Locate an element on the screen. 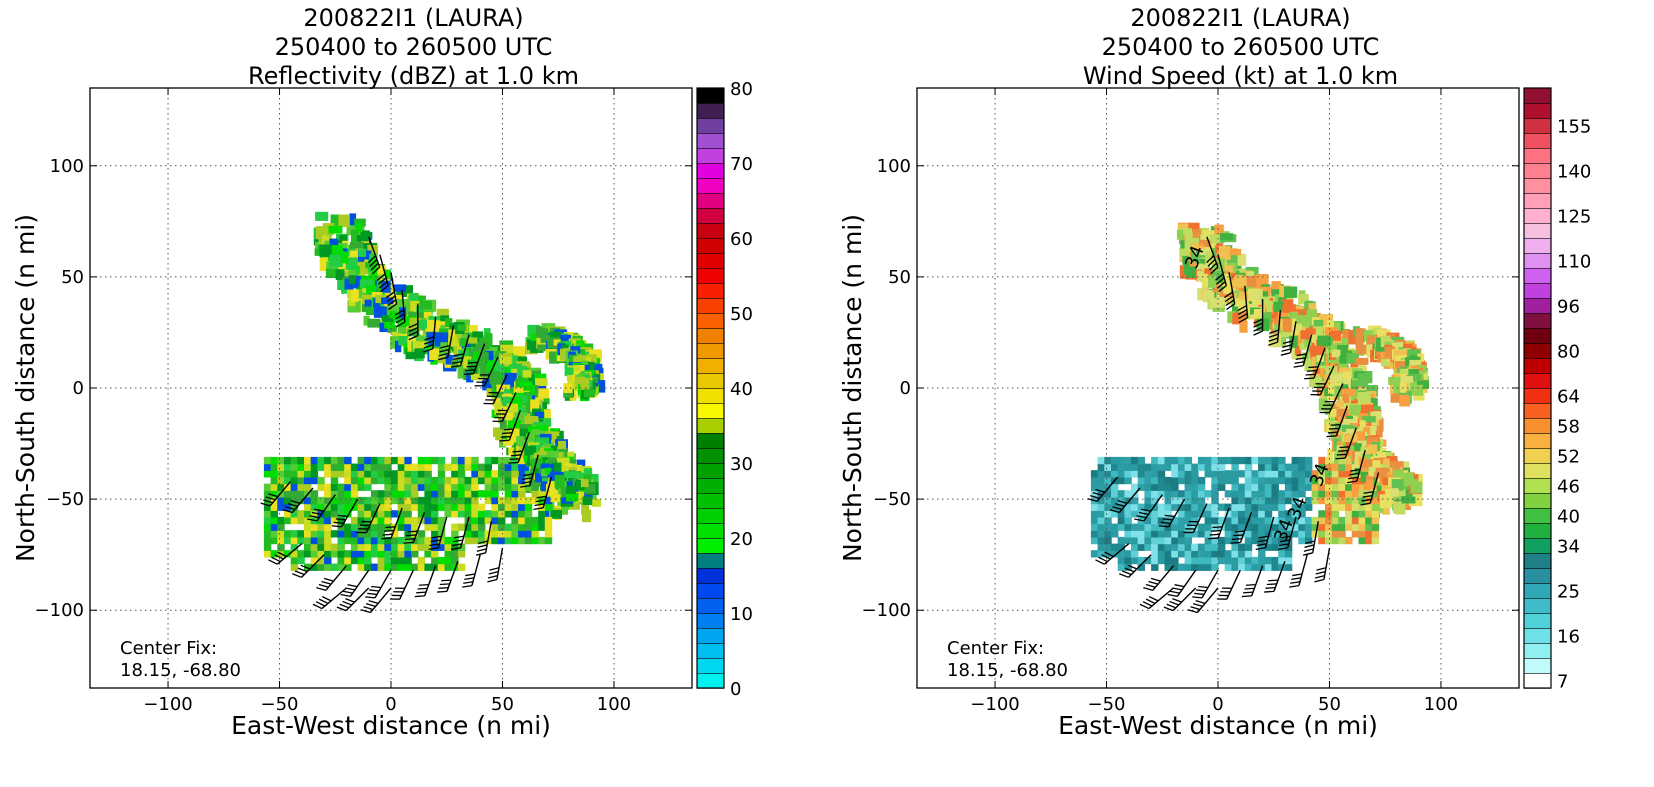  colorbar-frame is located at coordinates (710, 388).